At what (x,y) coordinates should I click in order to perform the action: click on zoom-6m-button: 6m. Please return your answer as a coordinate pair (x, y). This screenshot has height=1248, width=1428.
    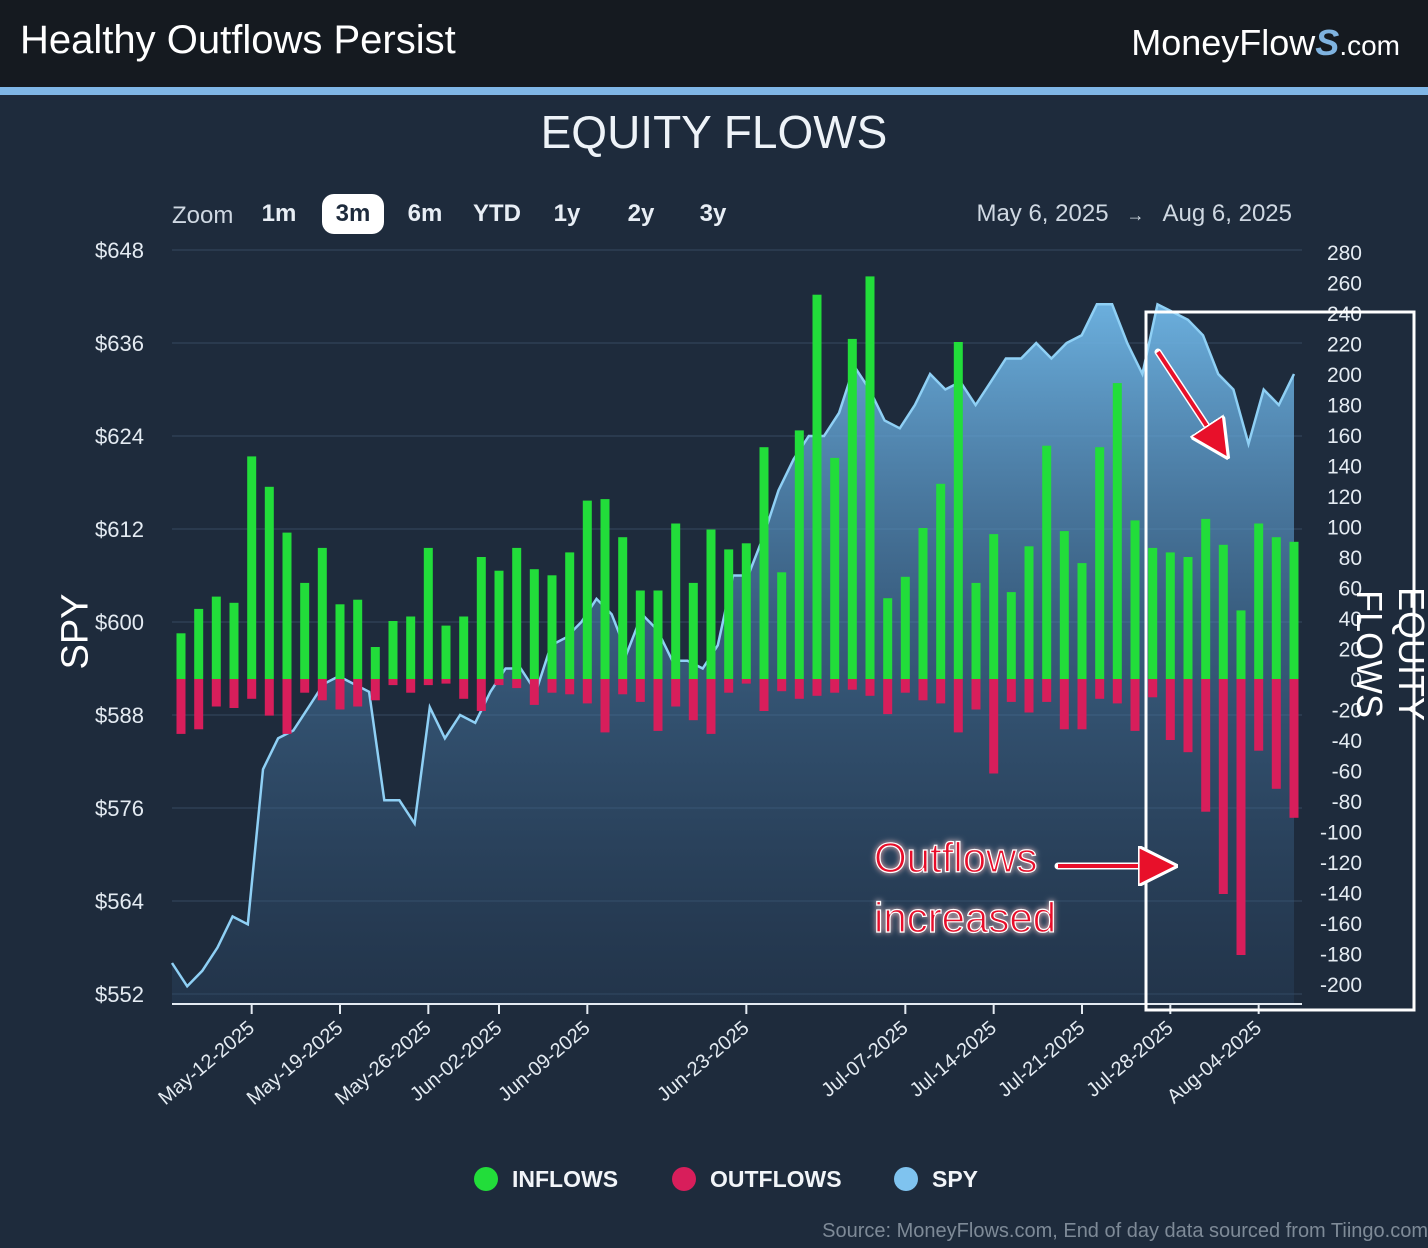
    Looking at the image, I should click on (425, 213).